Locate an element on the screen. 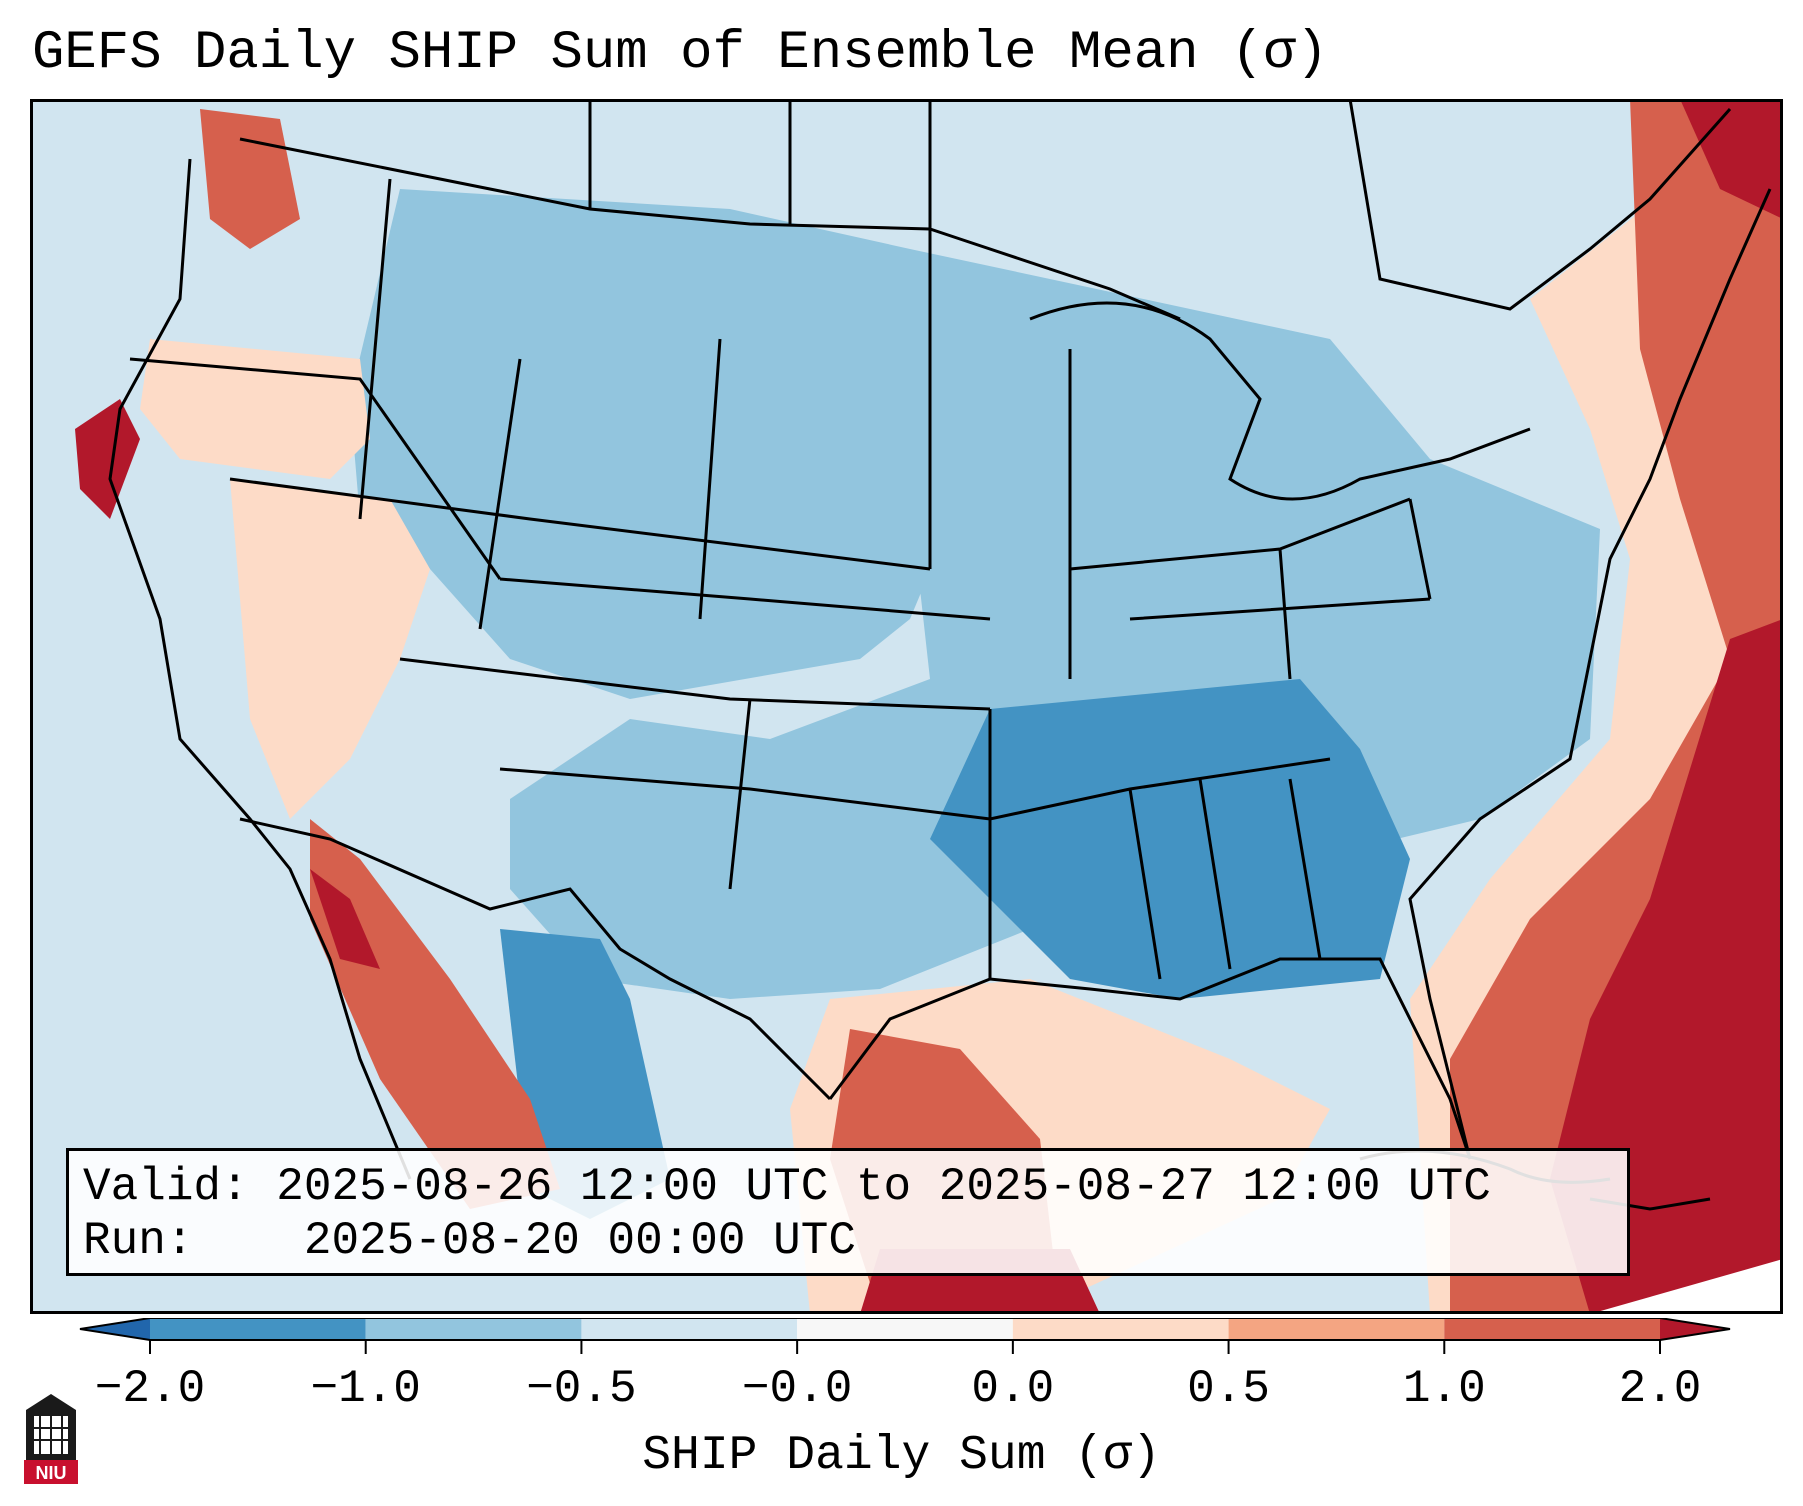 The height and width of the screenshot is (1506, 1803). ne-border is located at coordinates (1540, 205).